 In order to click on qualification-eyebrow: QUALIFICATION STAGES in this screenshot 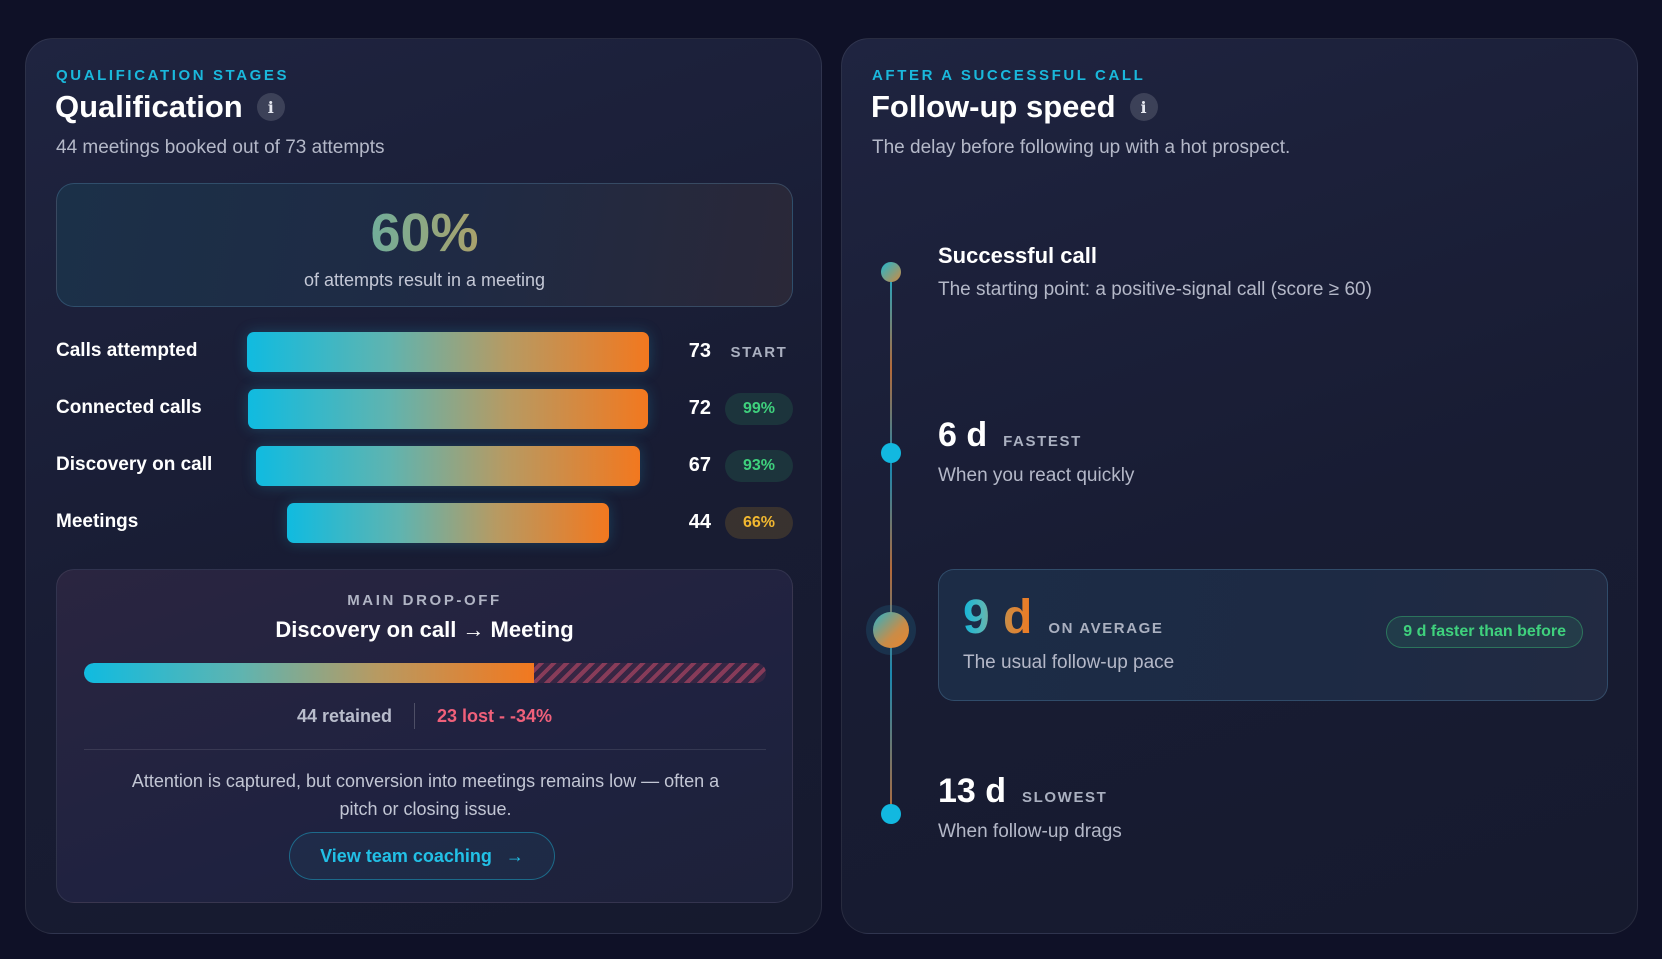, I will do `click(173, 75)`.